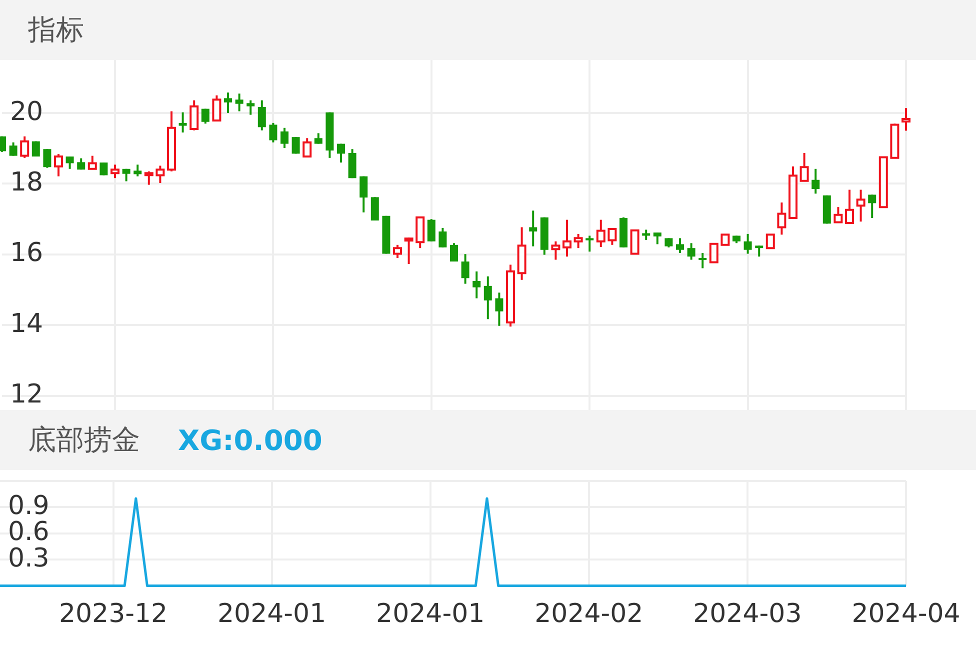 The width and height of the screenshot is (976, 649). I want to click on y-tick-label: 12, so click(27, 395).